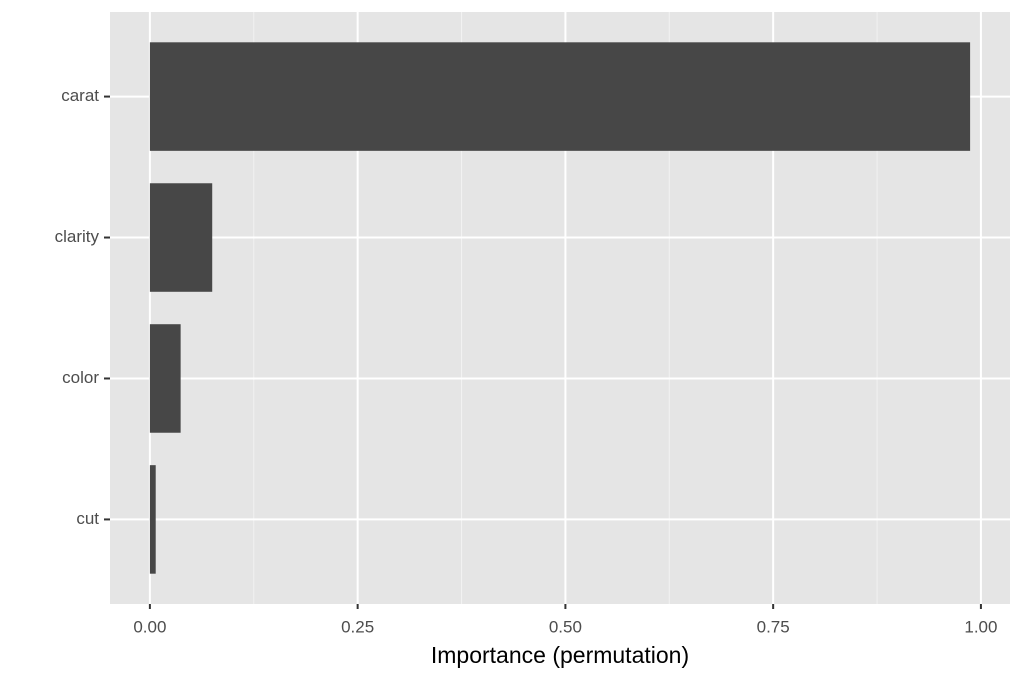  Describe the element at coordinates (565, 626) in the screenshot. I see `x-tick-label: 0.50` at that location.